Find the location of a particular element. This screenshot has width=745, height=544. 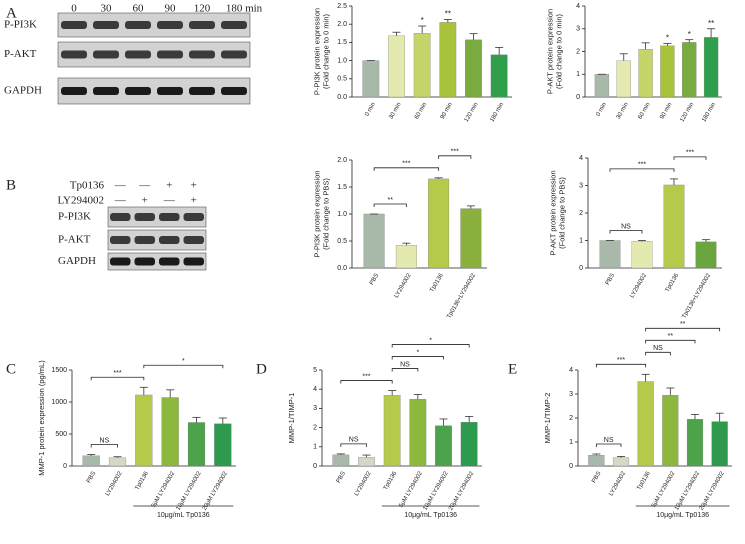

y-tick-label: 0.5 is located at coordinates (342, 241).